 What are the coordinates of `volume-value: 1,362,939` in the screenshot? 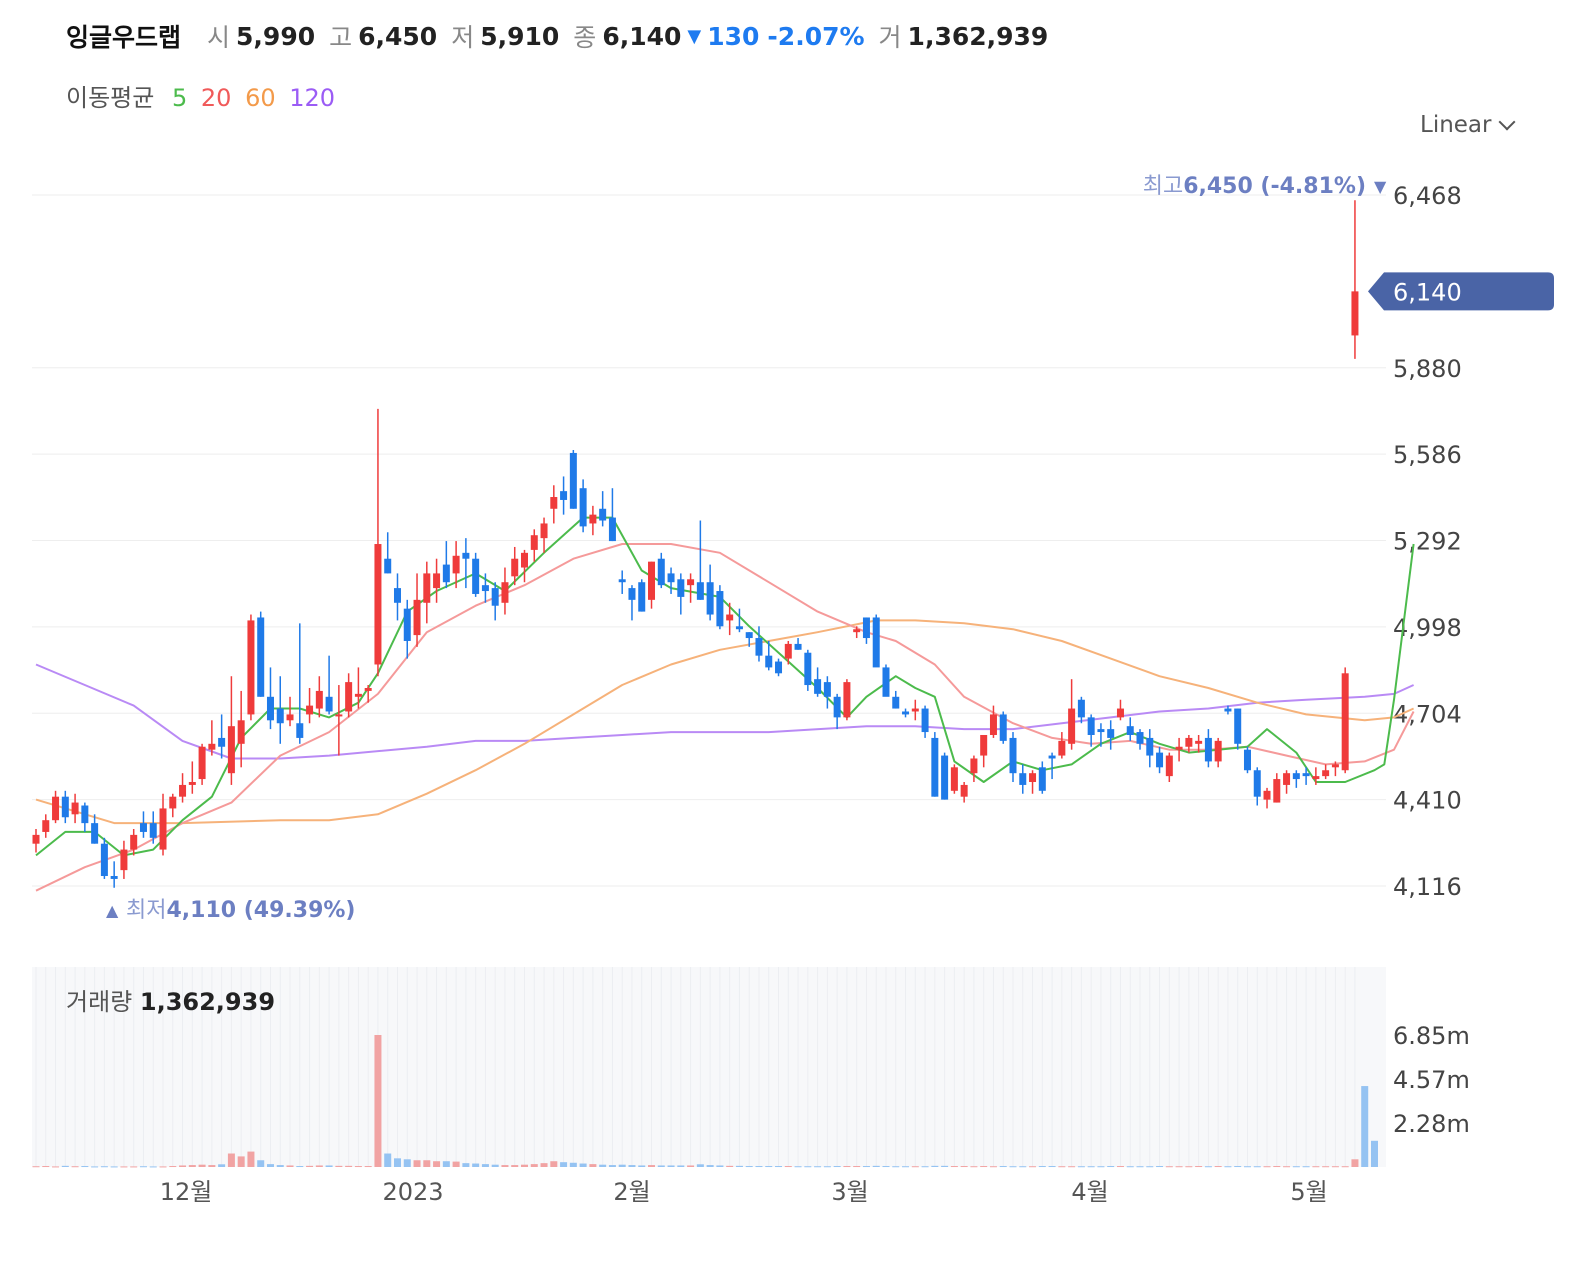 It's located at (978, 36).